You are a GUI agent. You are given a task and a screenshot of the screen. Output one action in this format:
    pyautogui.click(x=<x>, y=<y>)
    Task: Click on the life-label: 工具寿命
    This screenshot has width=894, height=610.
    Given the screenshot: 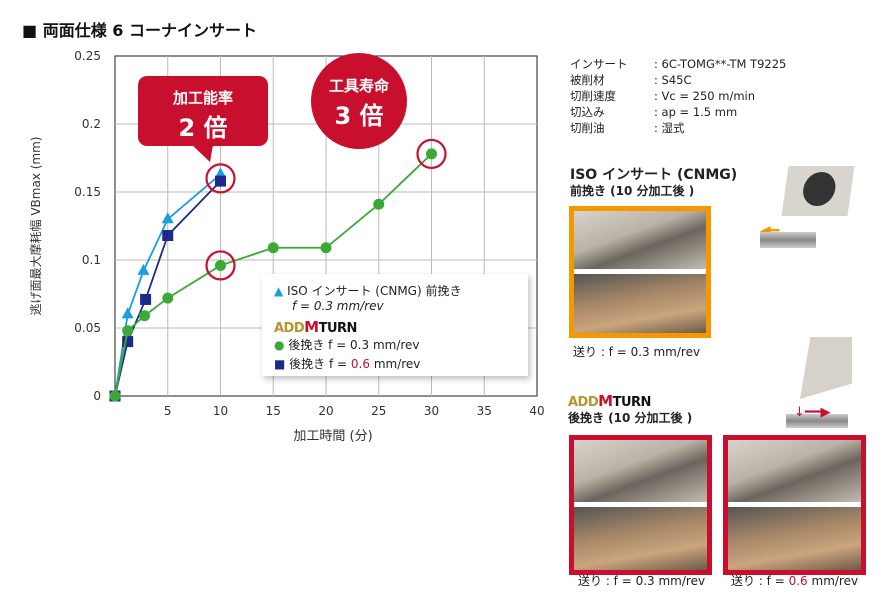 What is the action you would take?
    pyautogui.click(x=359, y=86)
    